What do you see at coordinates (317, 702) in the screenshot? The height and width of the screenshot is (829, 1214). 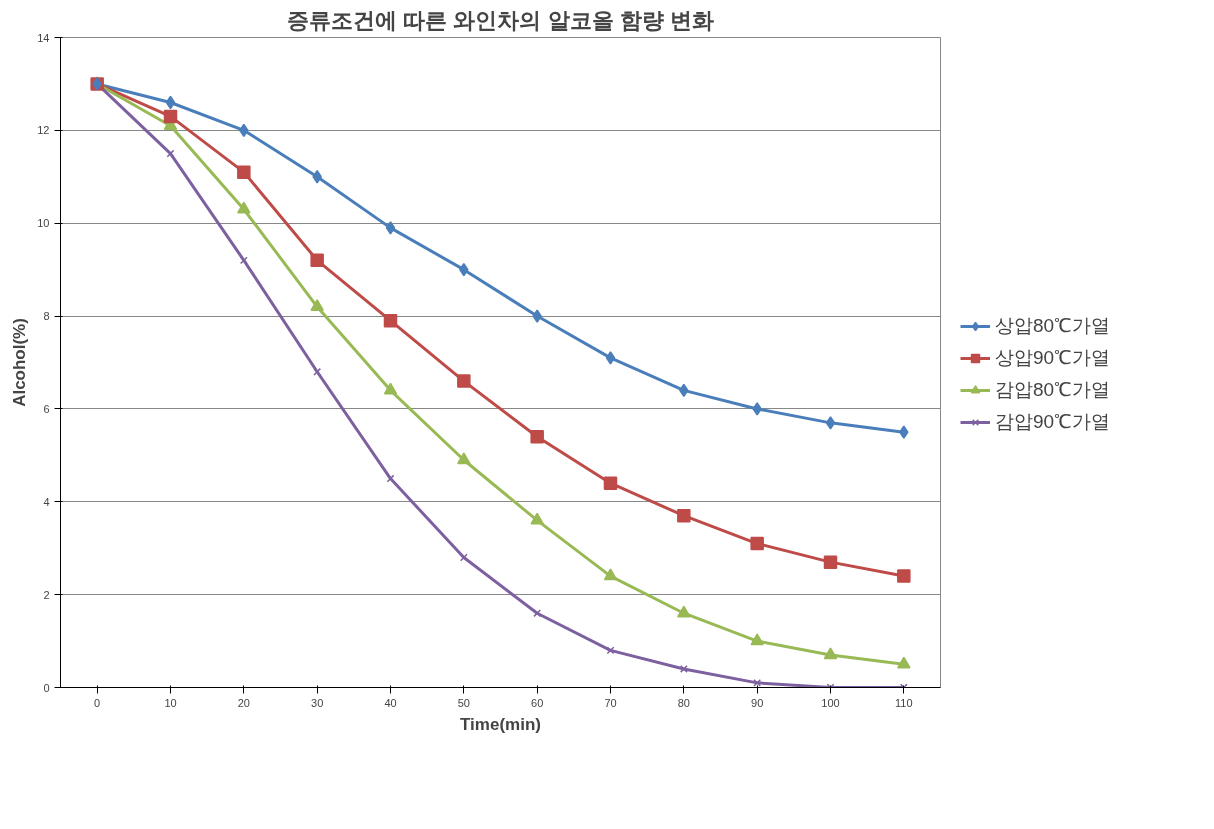 I see `x-tick-label: 30` at bounding box center [317, 702].